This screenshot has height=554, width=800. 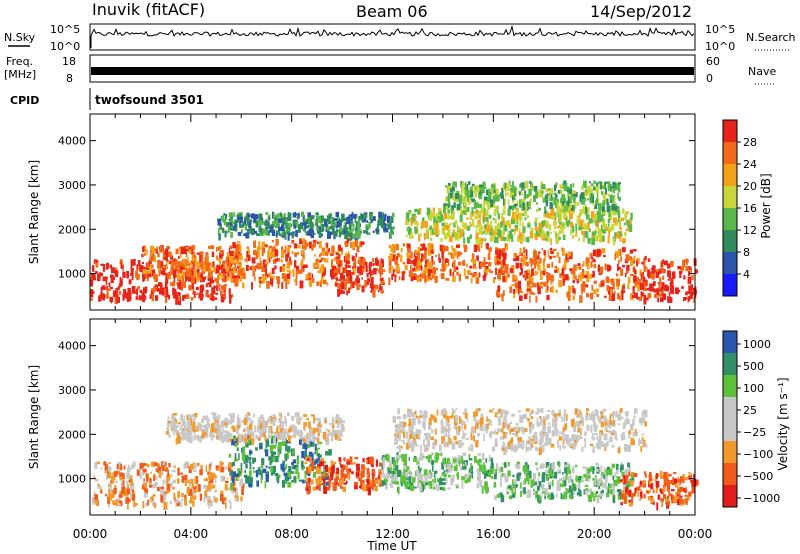 I want to click on freq-label-1: Freq., so click(x=19, y=61).